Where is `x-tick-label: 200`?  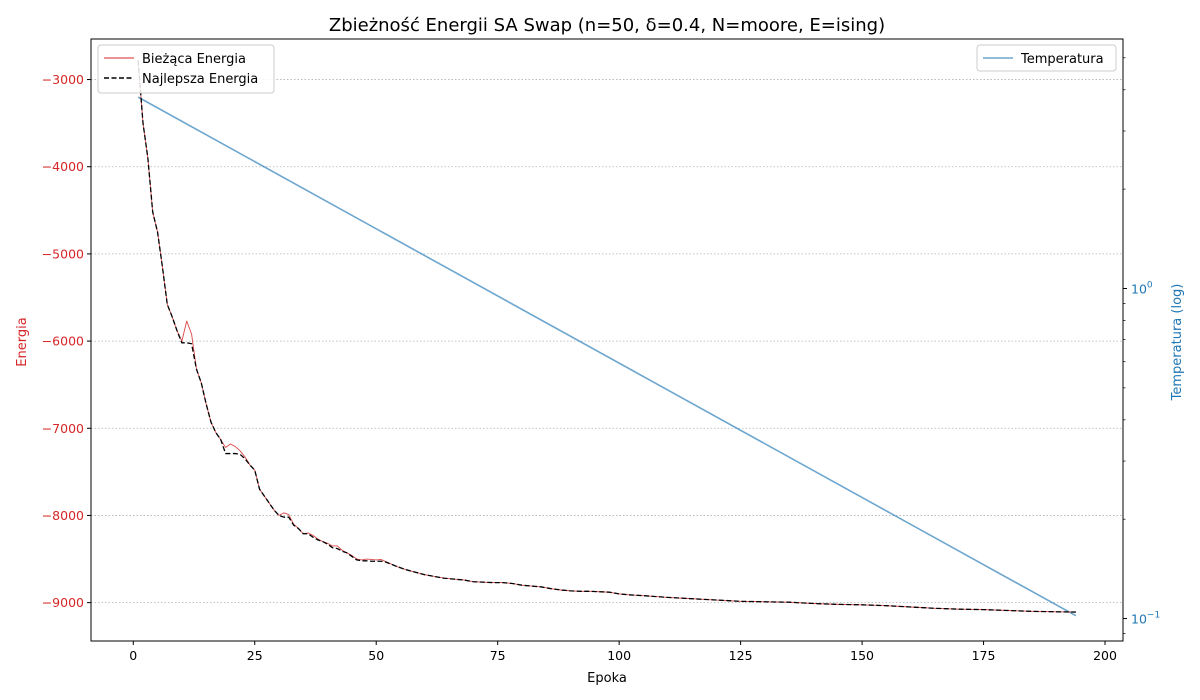
x-tick-label: 200 is located at coordinates (1105, 655).